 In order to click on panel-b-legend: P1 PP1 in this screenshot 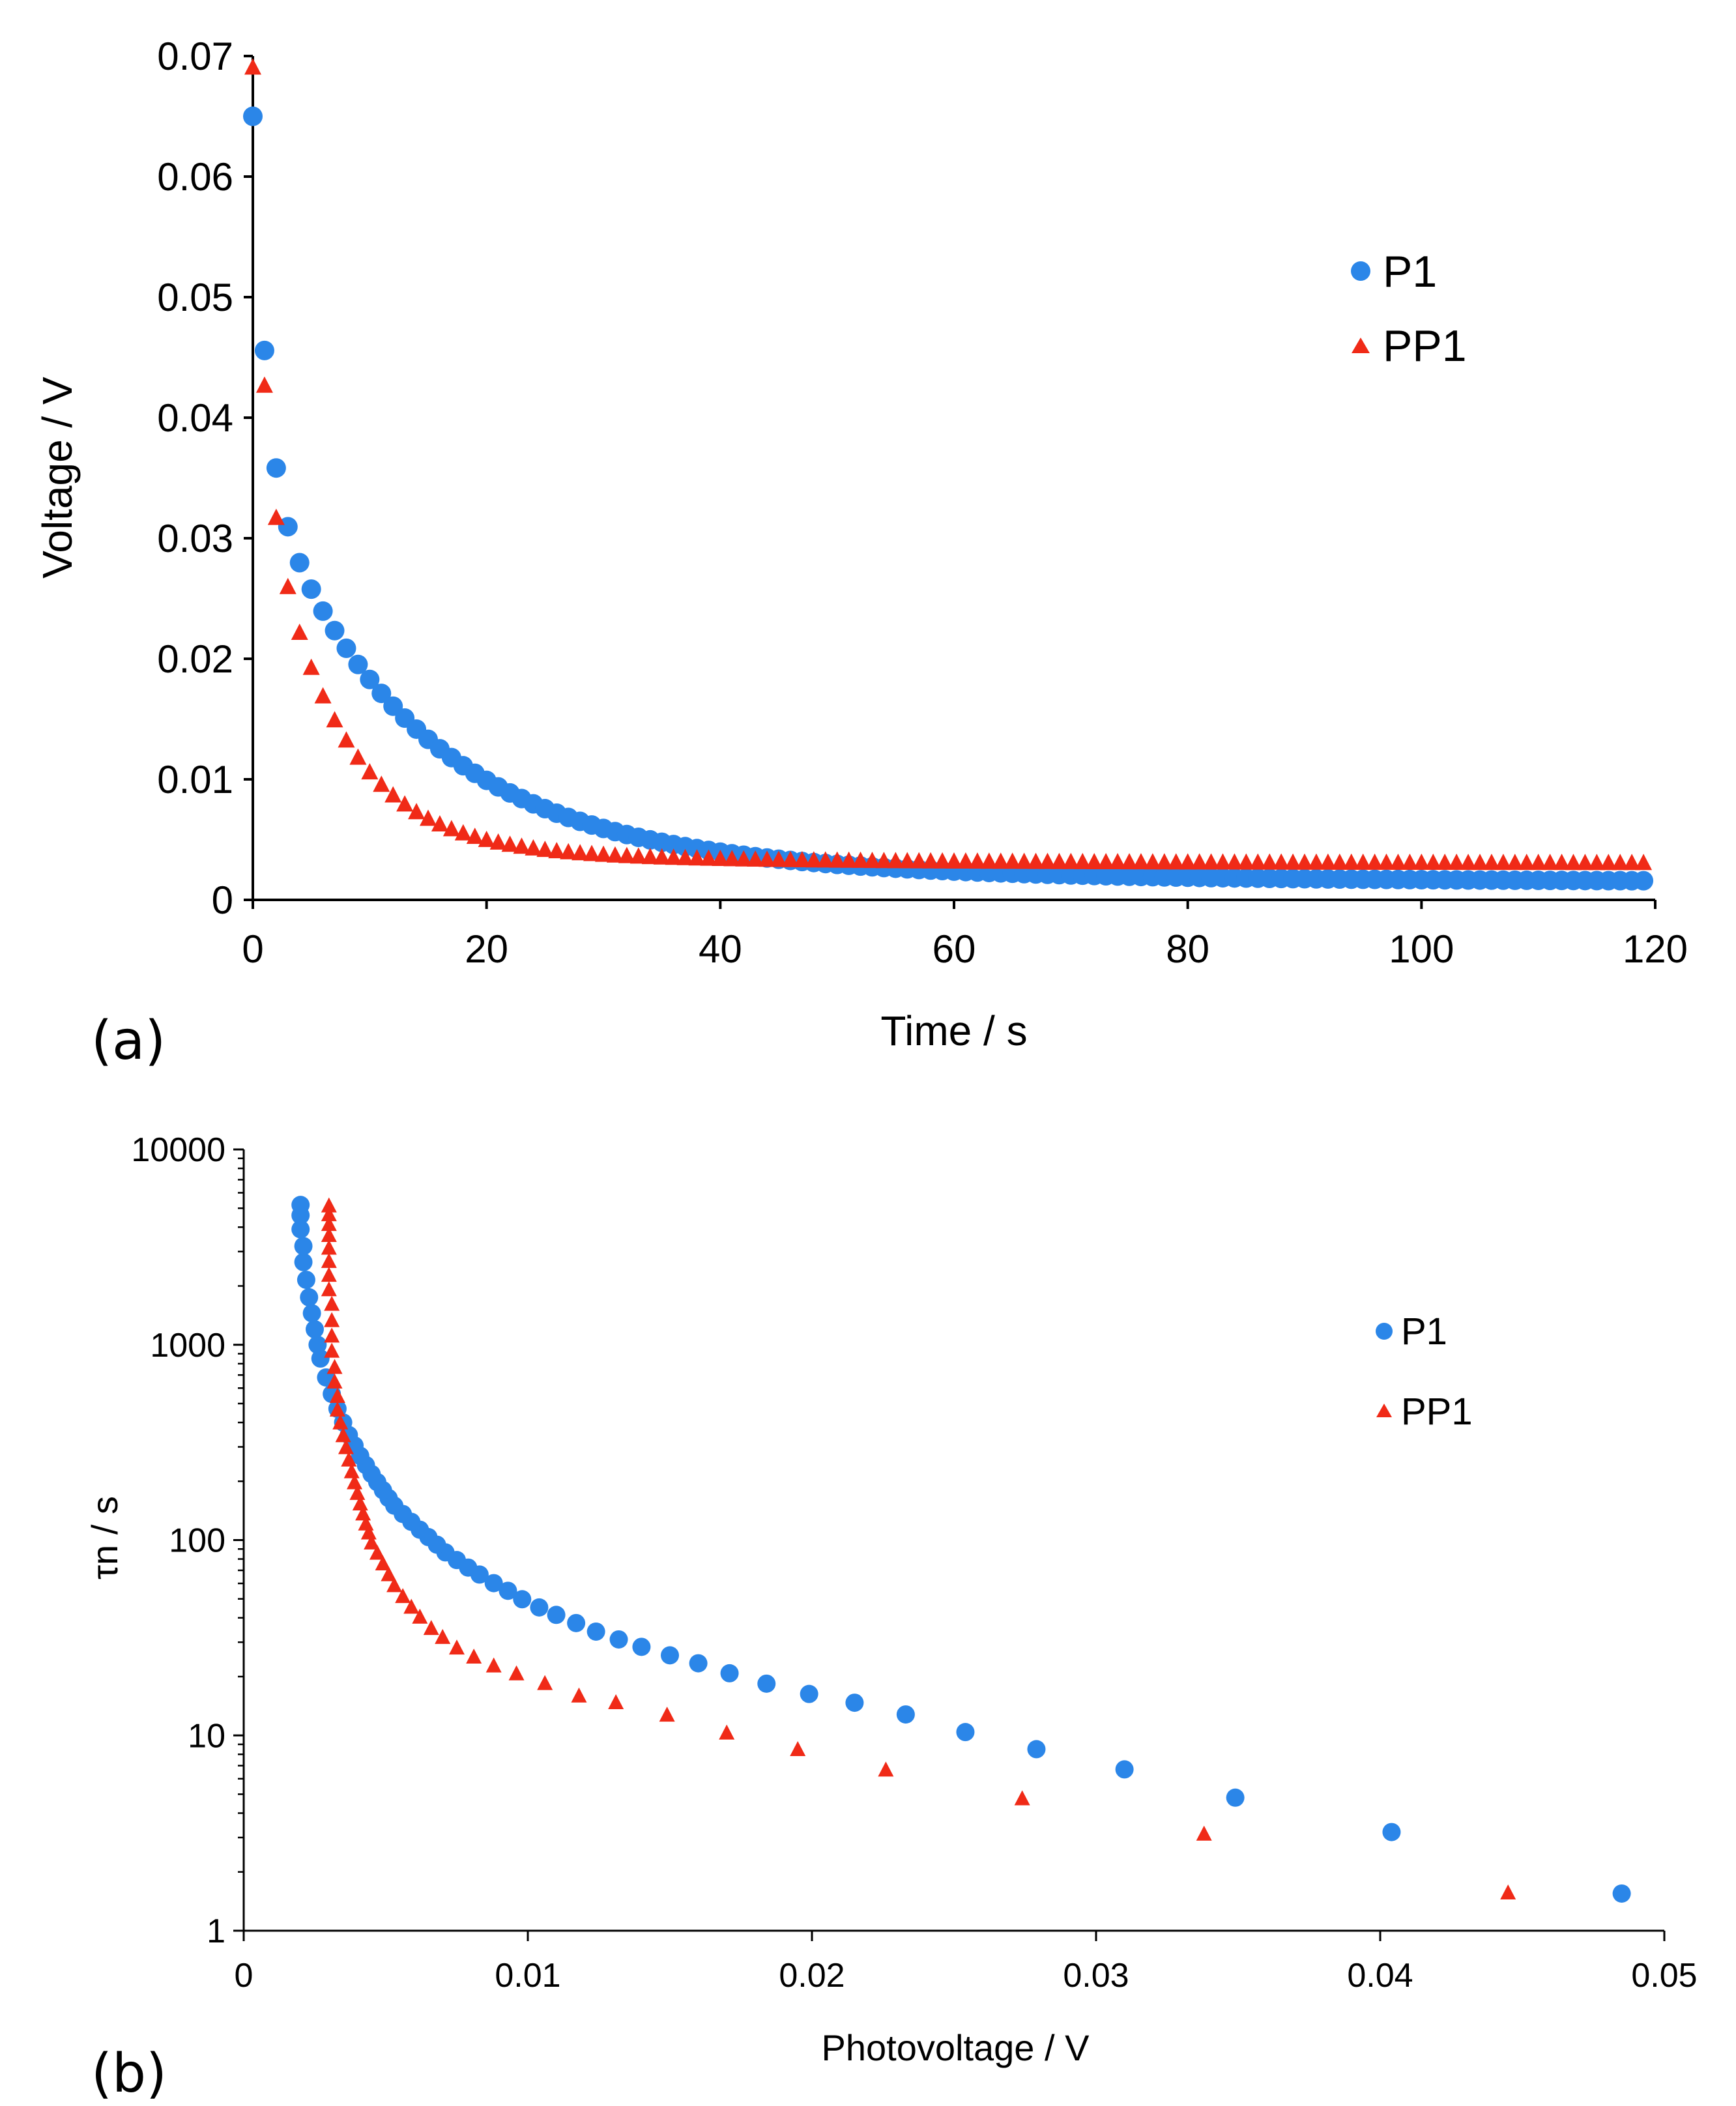, I will do `click(1424, 1371)`.